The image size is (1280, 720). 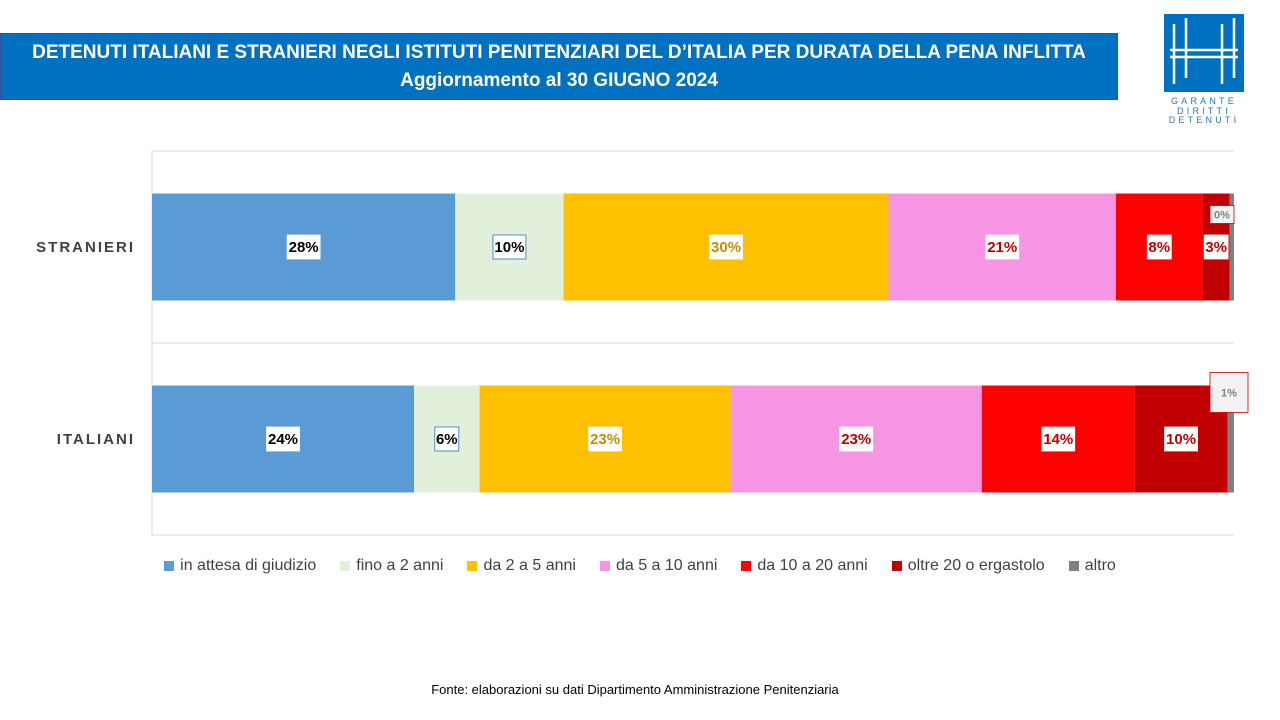 I want to click on legend-item: altro, so click(x=1092, y=566).